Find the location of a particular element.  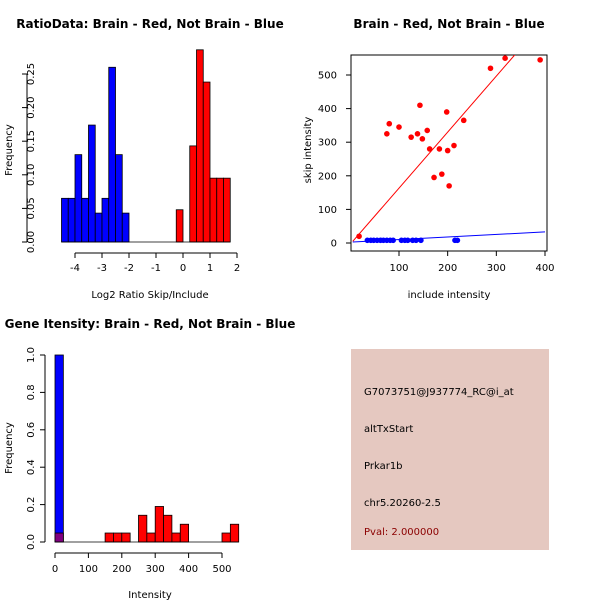

ratio-histogram-title: RatioData: Brain - Red, Not Brain - Blue is located at coordinates (149, 24).